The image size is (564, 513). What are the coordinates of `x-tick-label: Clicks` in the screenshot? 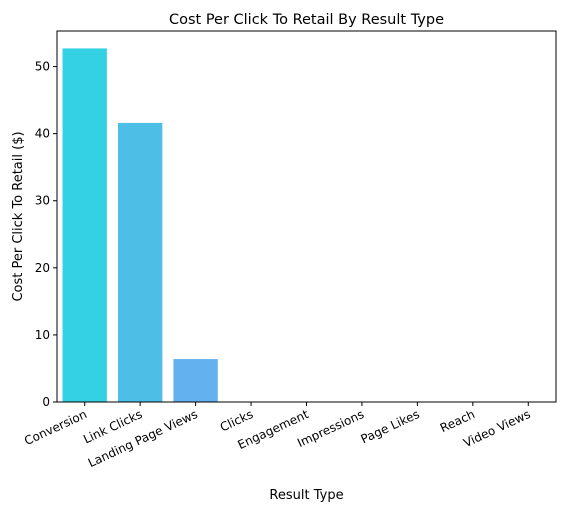 It's located at (237, 420).